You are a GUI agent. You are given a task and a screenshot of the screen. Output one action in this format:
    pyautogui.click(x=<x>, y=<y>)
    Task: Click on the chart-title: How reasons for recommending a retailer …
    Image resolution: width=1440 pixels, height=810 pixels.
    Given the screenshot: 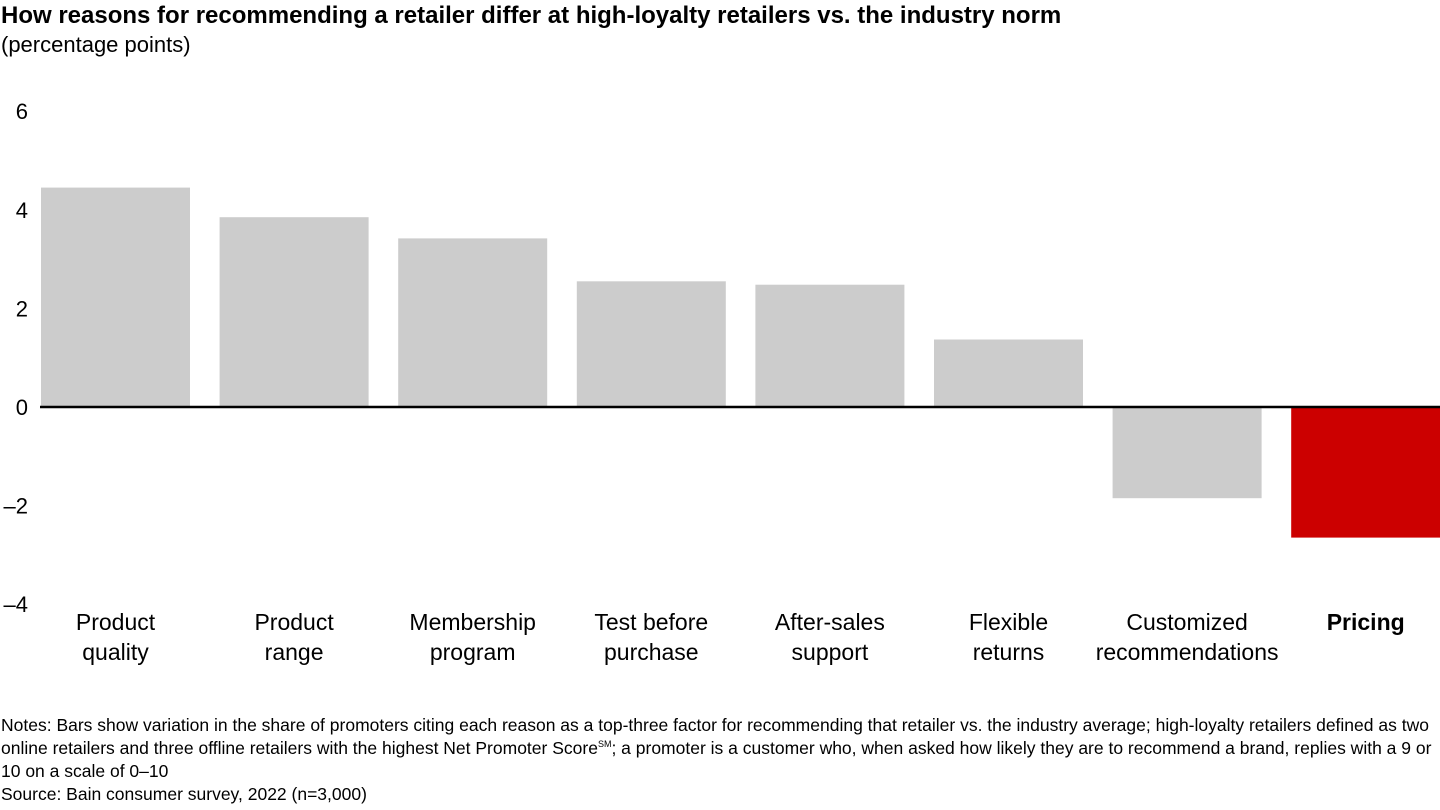 What is the action you would take?
    pyautogui.click(x=531, y=15)
    